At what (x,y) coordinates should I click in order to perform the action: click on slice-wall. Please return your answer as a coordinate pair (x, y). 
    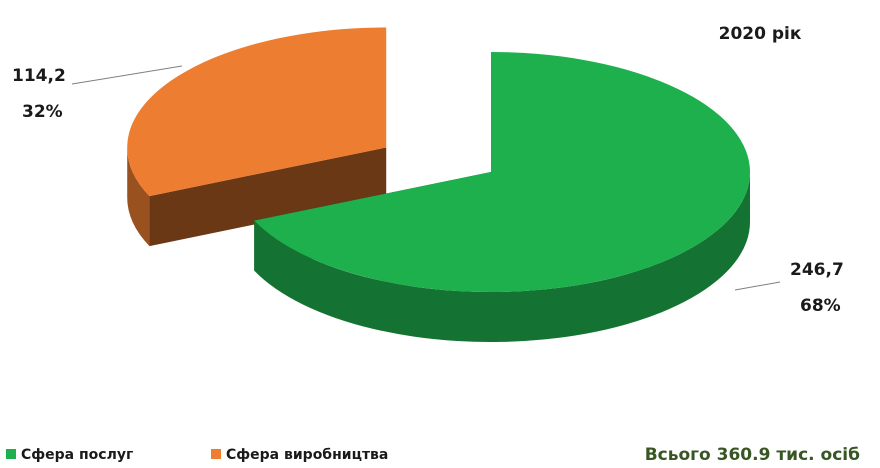
    Looking at the image, I should click on (268, 197).